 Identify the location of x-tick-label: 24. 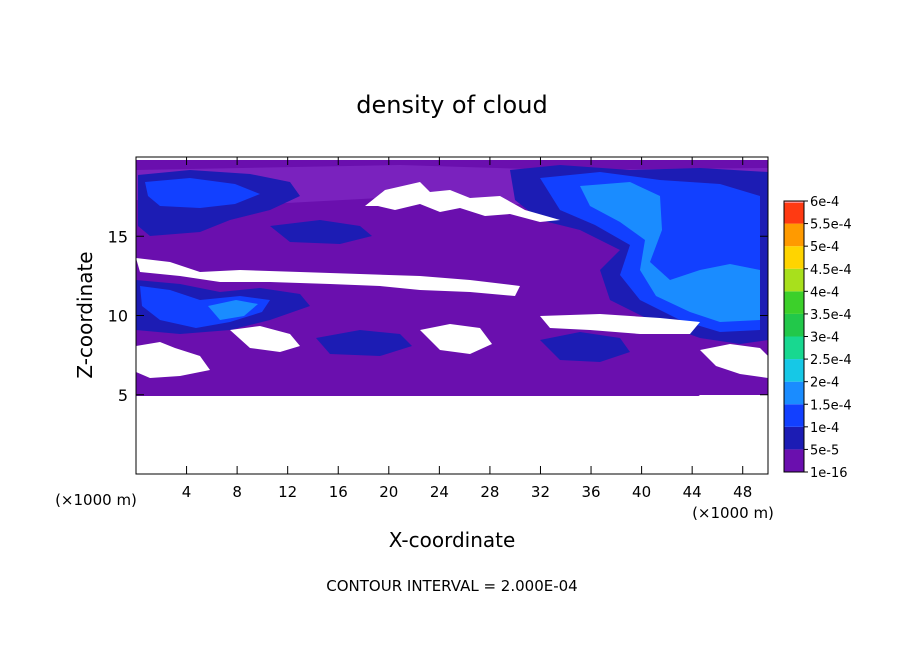
(439, 492).